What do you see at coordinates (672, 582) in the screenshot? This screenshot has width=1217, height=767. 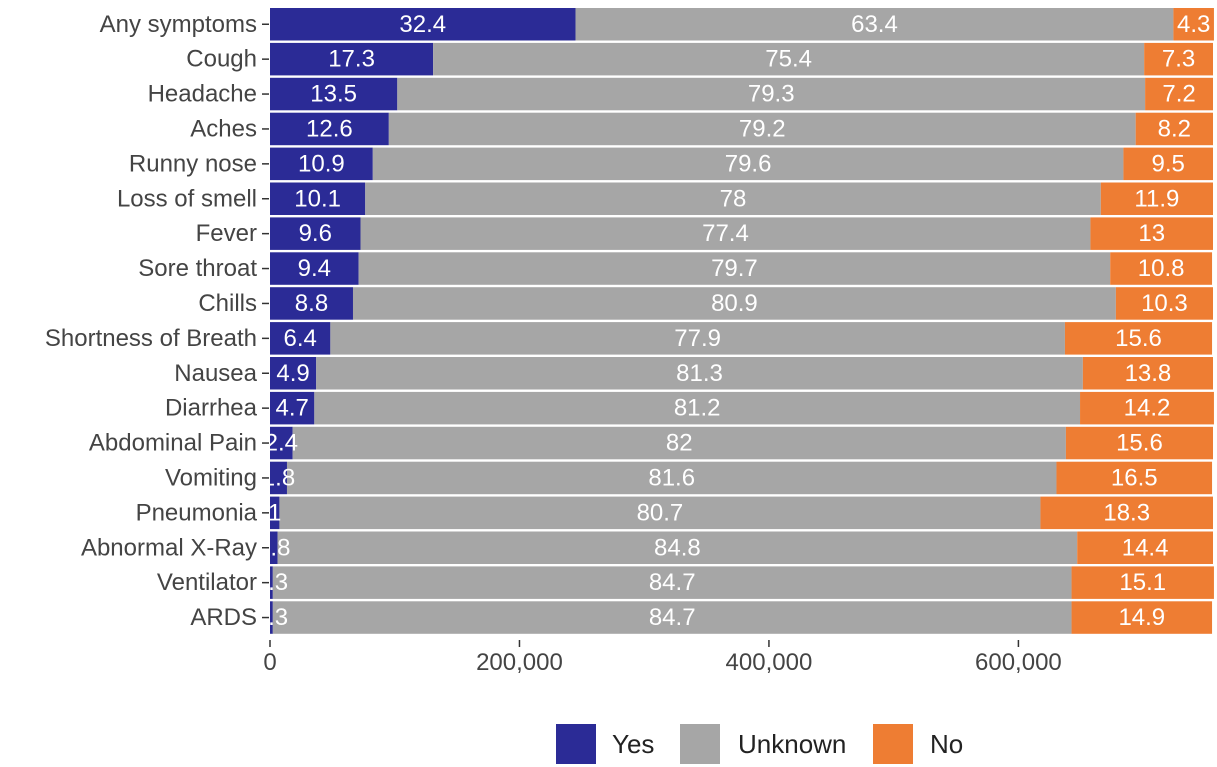 I see `data-label-ventilator-unknown: 84.7` at bounding box center [672, 582].